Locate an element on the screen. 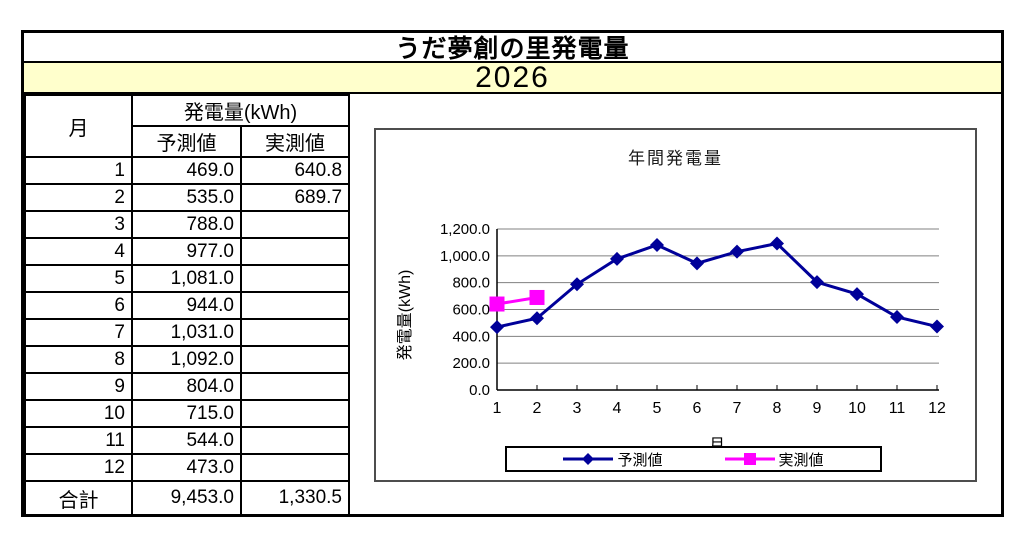 The image size is (1024, 545). cell-forecast: 788.0 is located at coordinates (186, 224).